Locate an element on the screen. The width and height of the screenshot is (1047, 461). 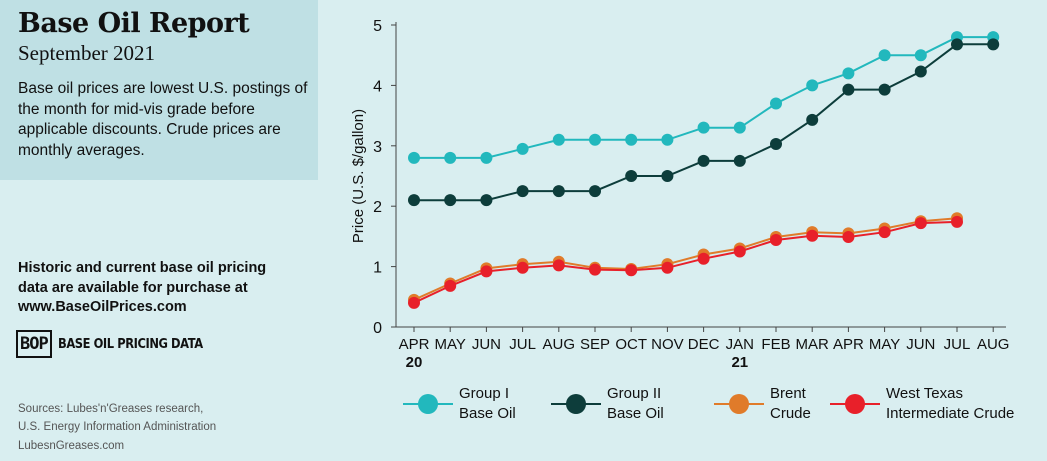
legend-label-line: Group II is located at coordinates (634, 393).